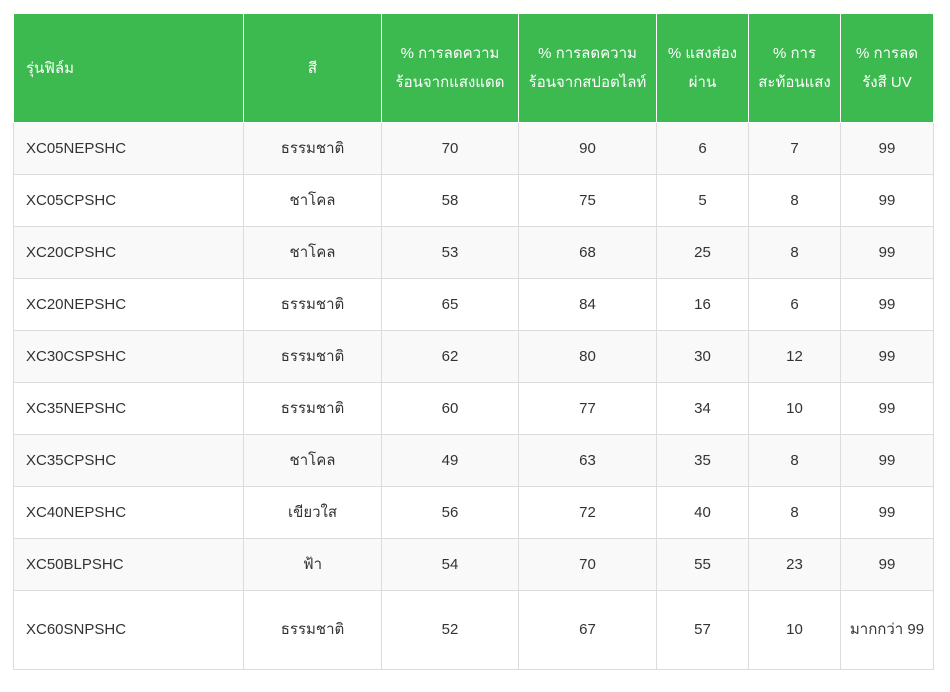  I want to click on cell-solar-heat-reduction: 58, so click(450, 200).